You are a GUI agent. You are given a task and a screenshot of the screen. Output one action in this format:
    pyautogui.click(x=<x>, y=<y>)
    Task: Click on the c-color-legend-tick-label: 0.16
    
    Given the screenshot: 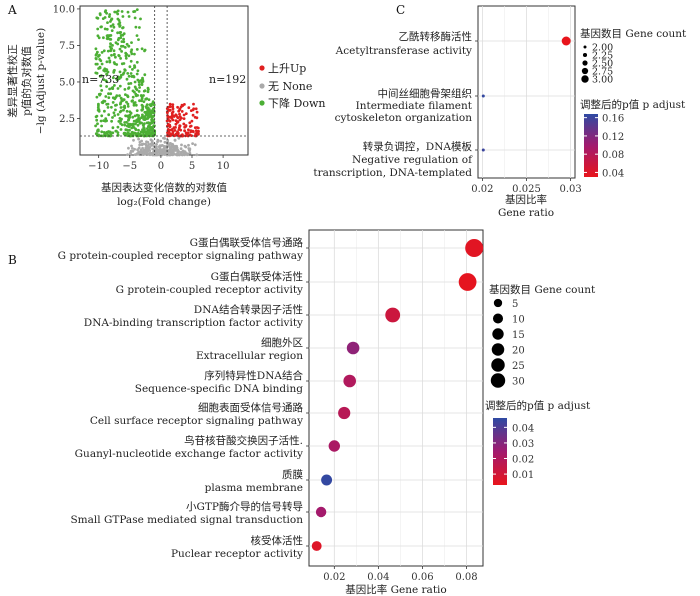 What is the action you would take?
    pyautogui.click(x=613, y=119)
    